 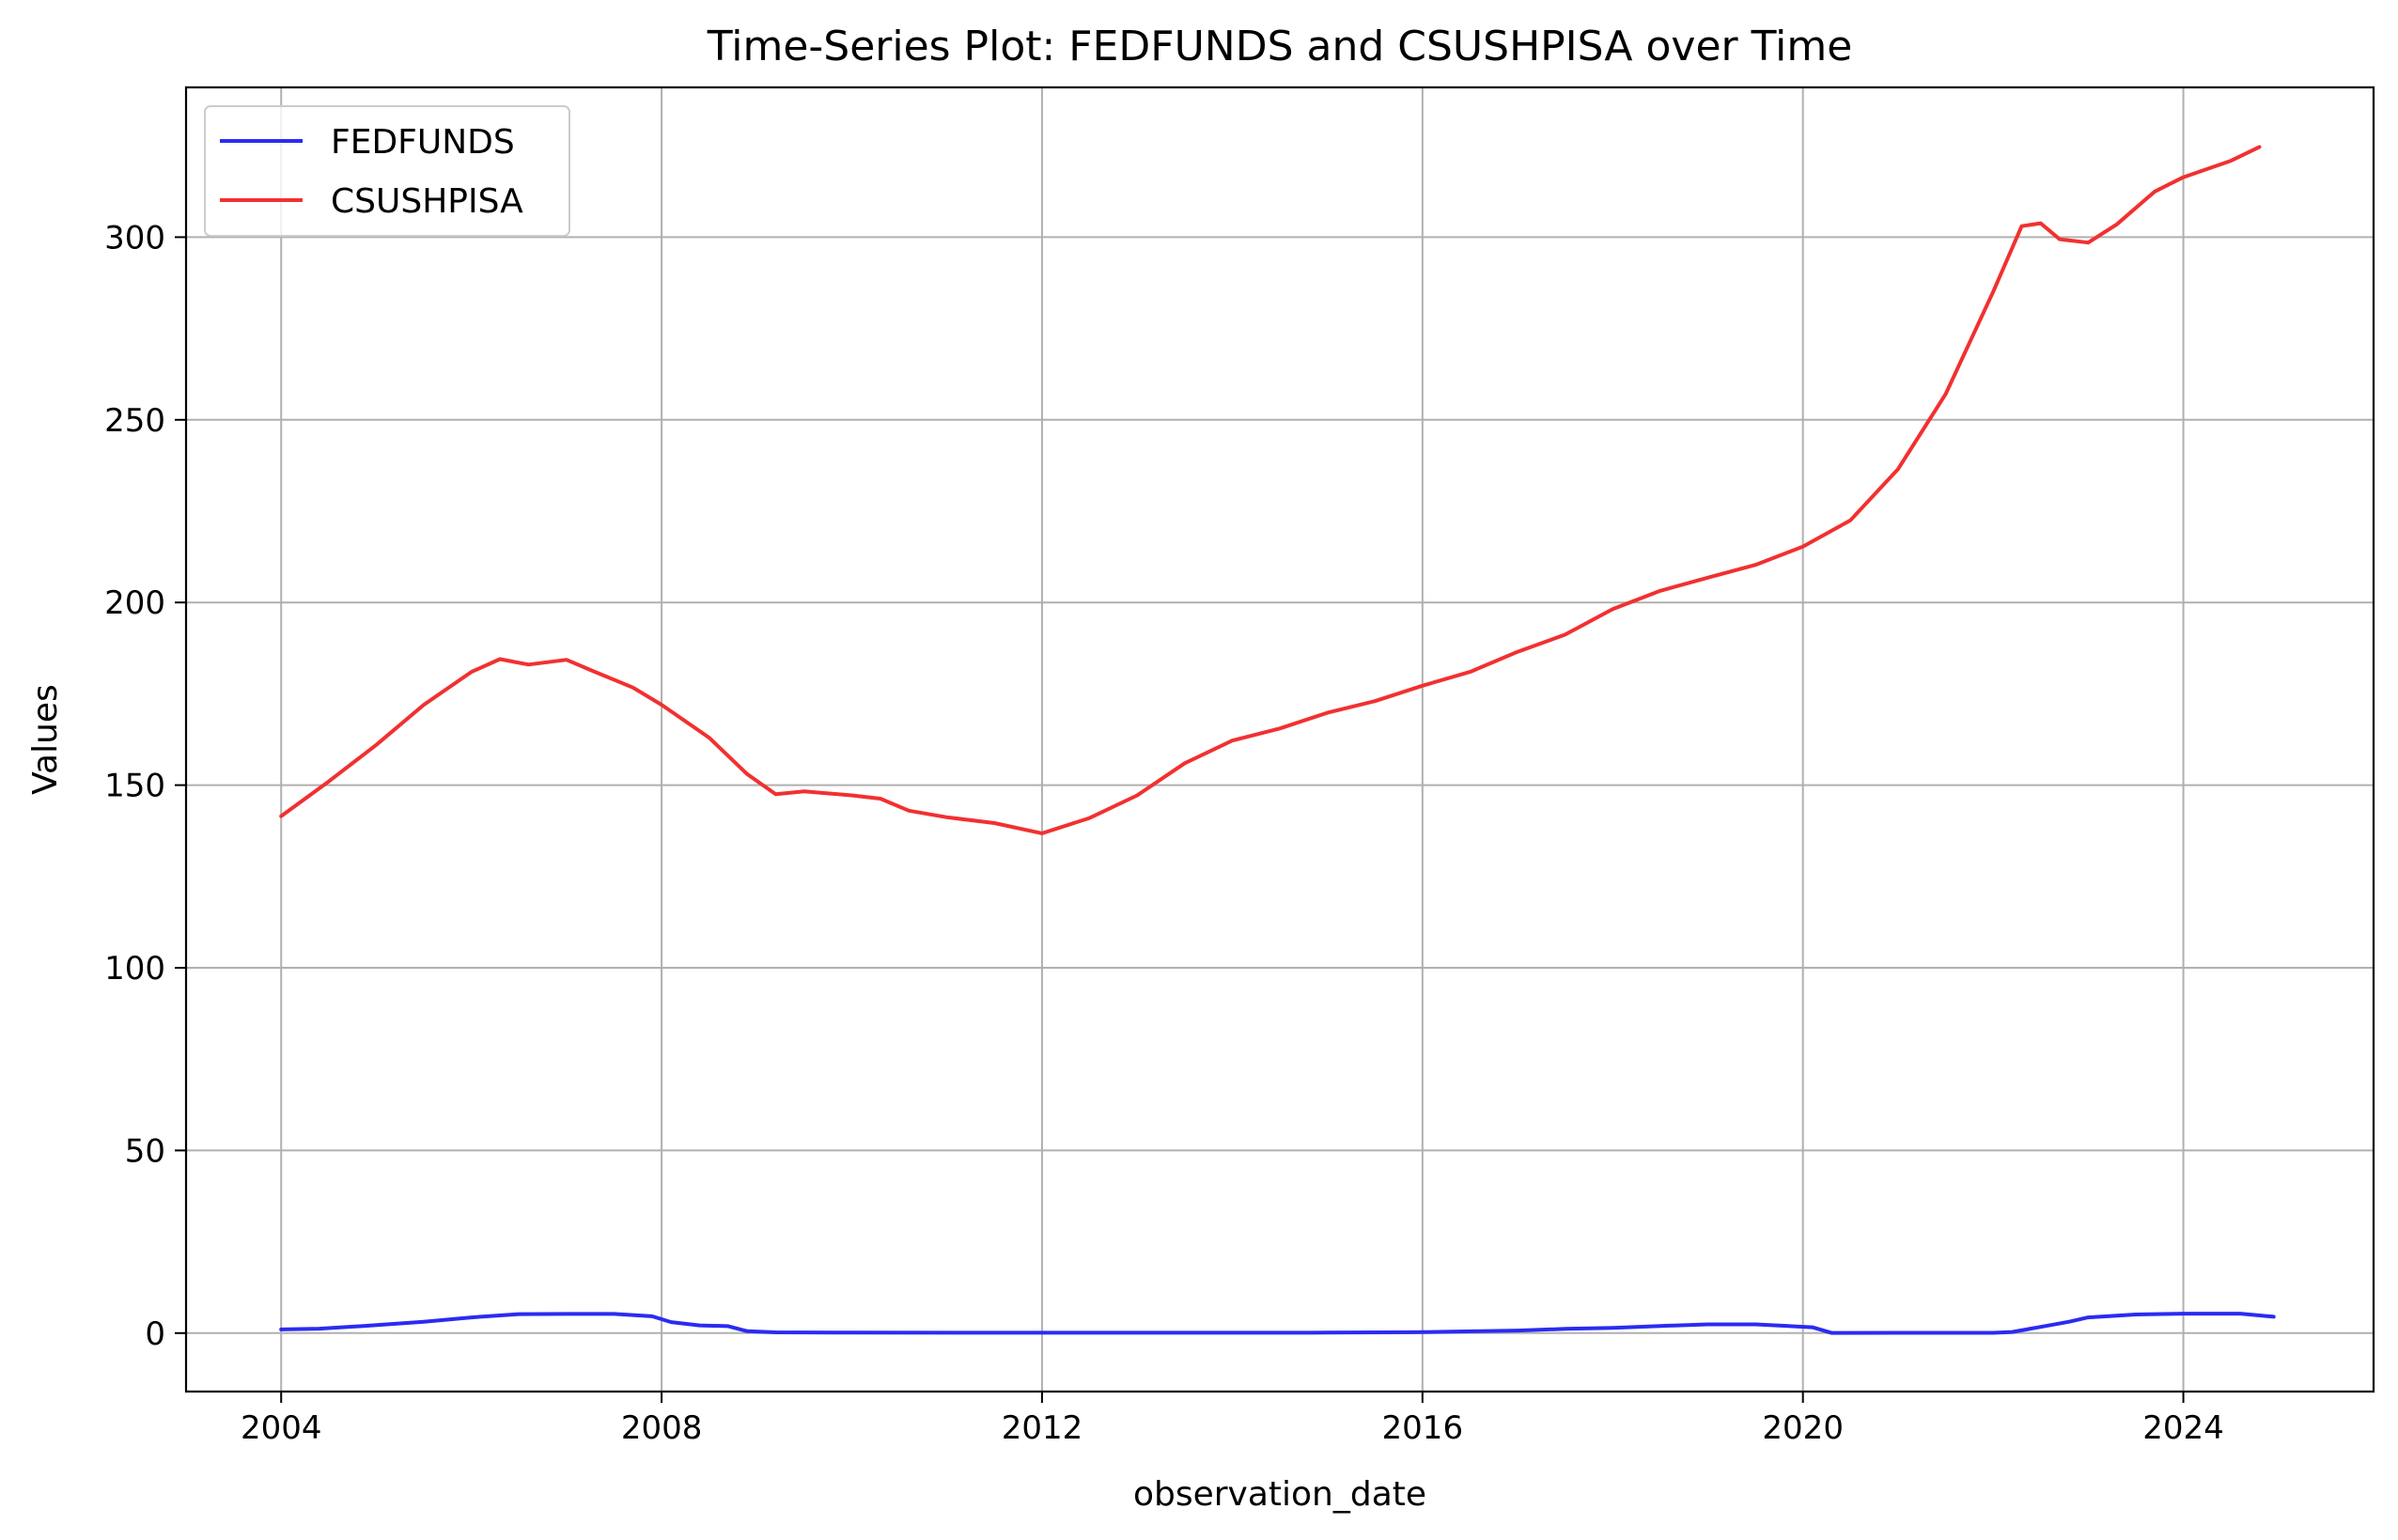 I want to click on x-tick-label: 2024, so click(x=2183, y=1428).